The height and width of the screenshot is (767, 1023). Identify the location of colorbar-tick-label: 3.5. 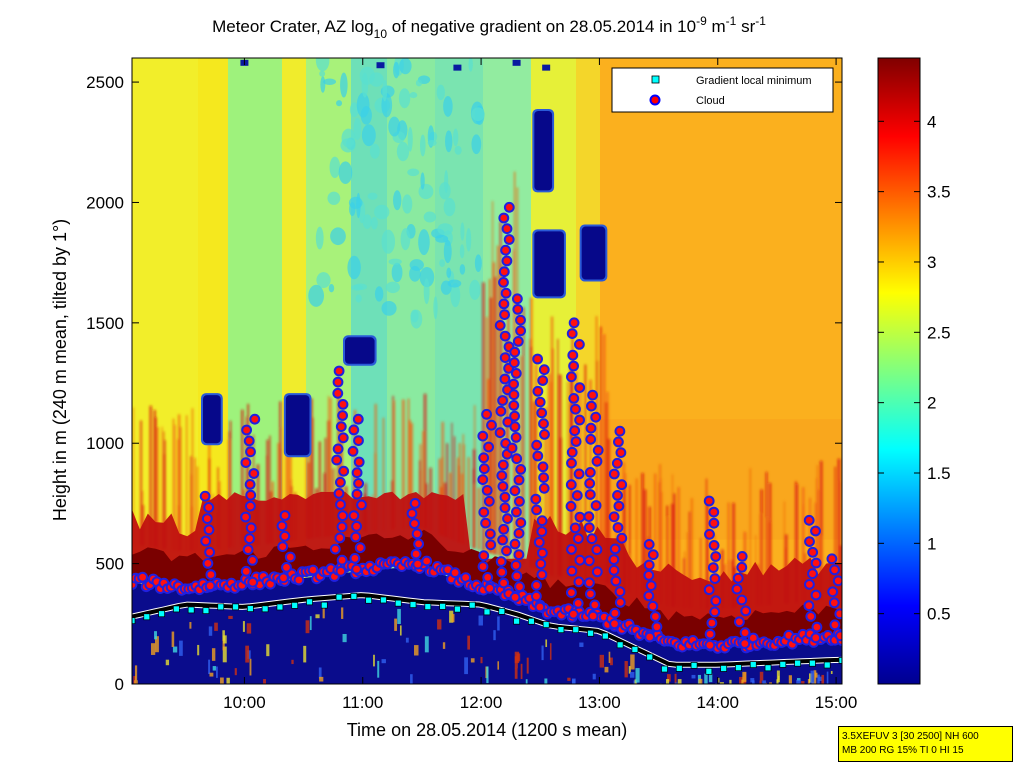
(939, 192).